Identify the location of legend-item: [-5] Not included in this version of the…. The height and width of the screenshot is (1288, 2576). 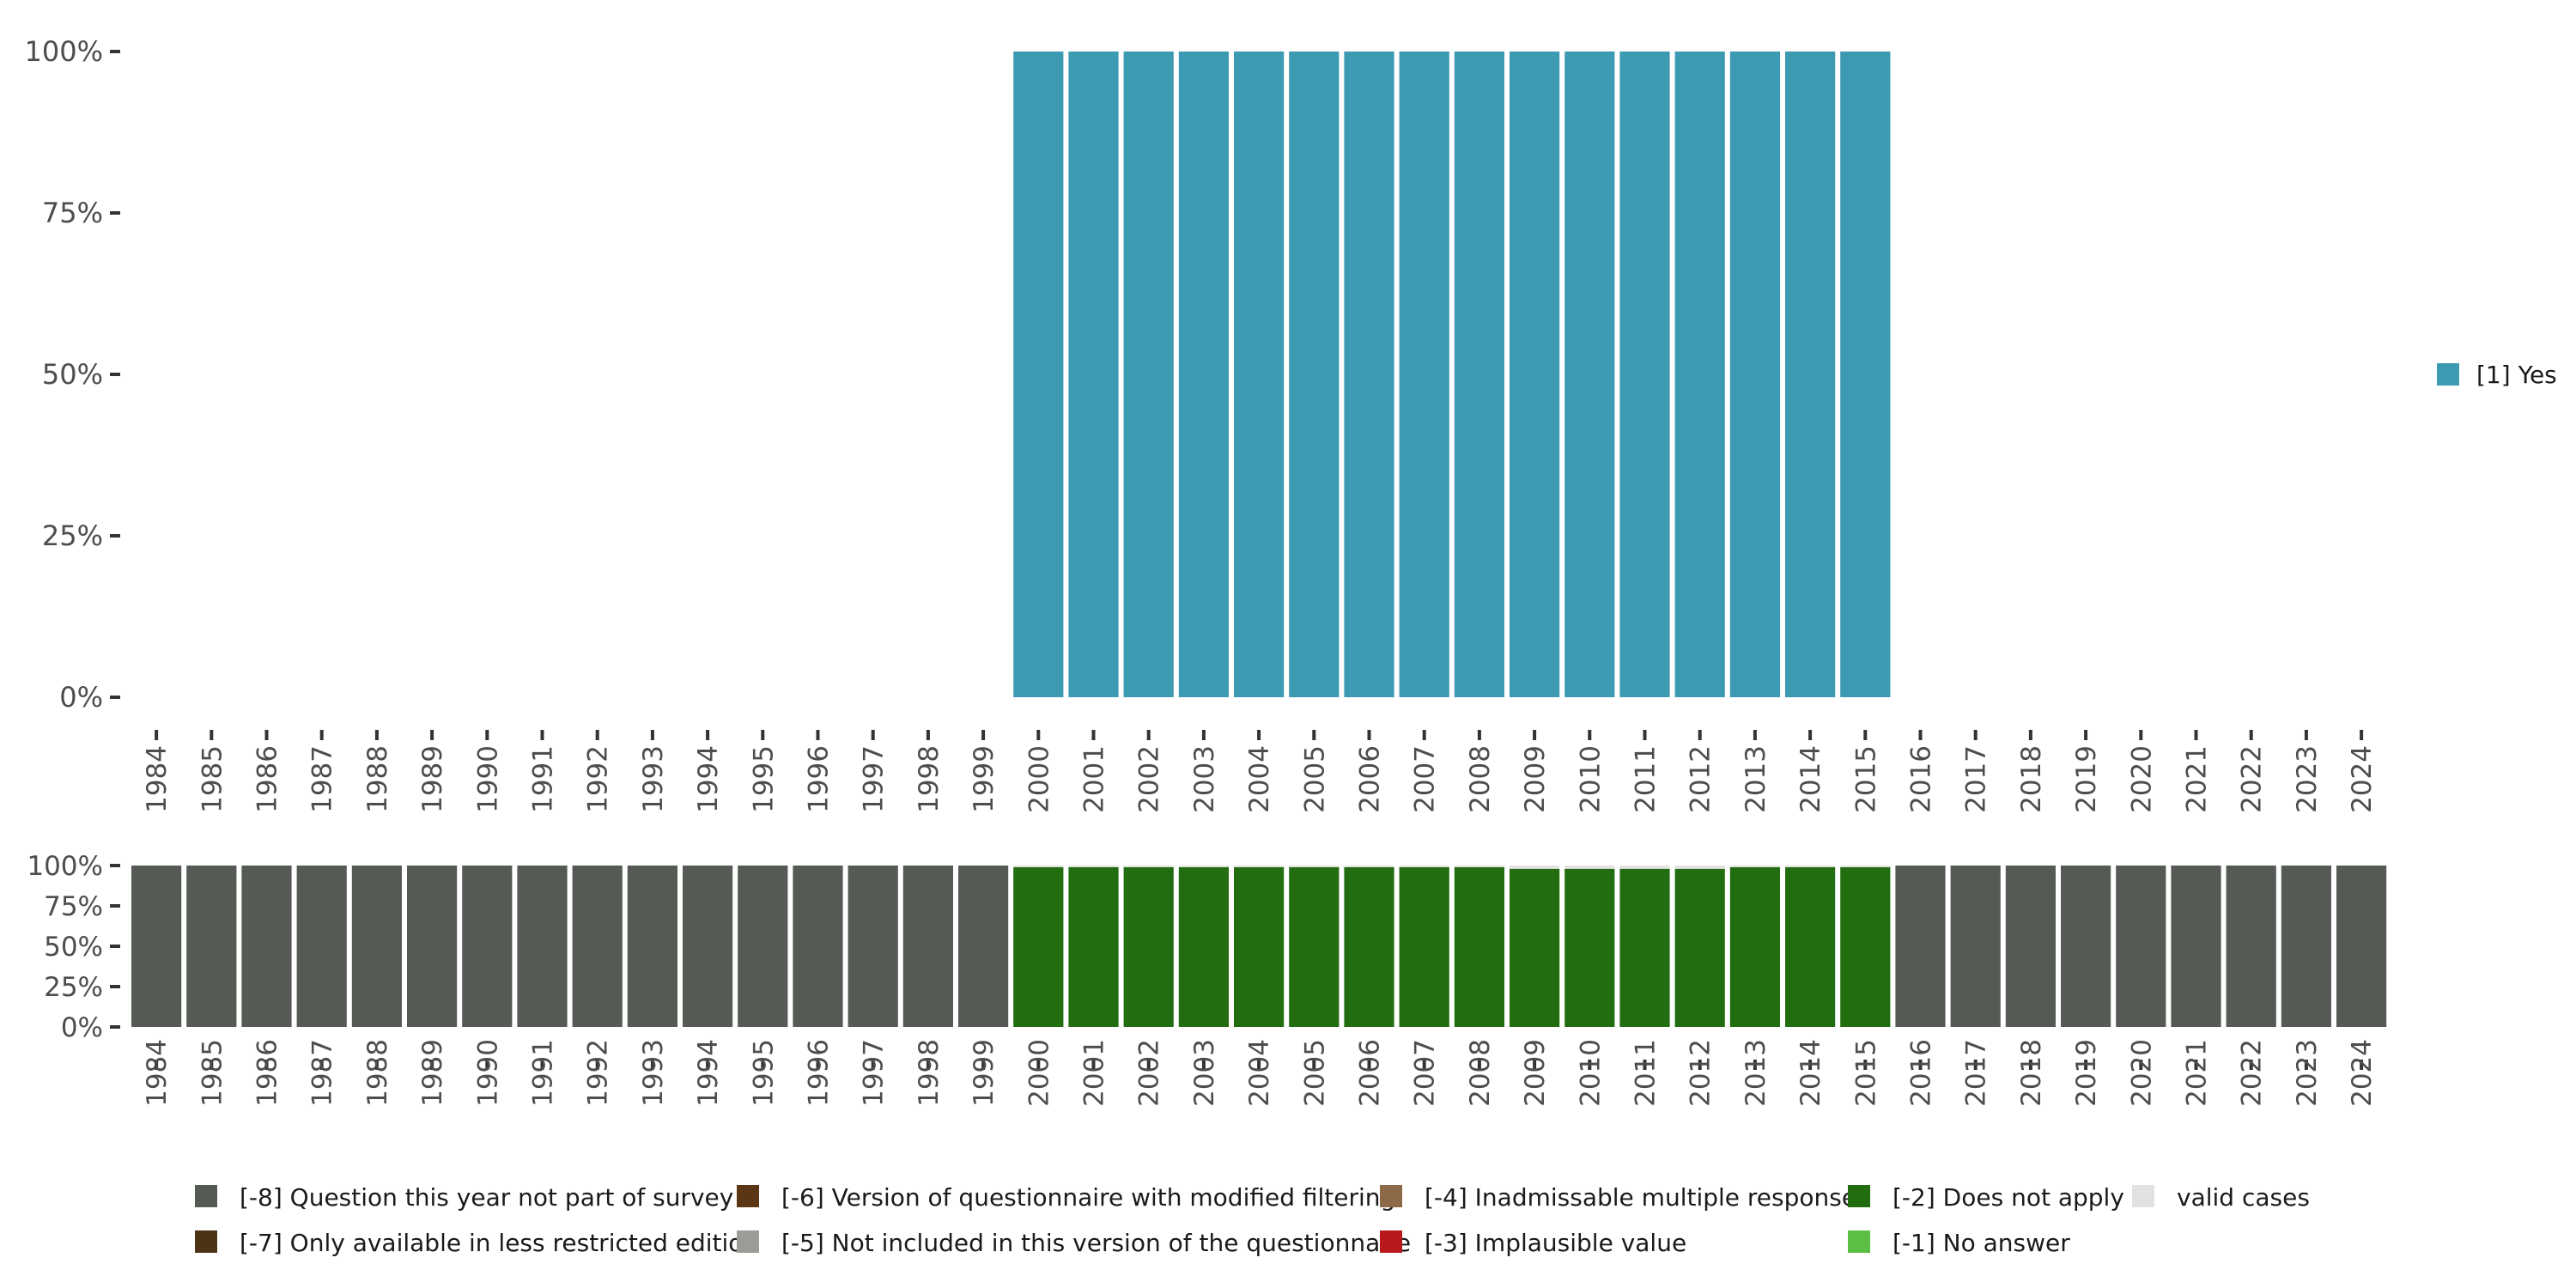
(1074, 1243).